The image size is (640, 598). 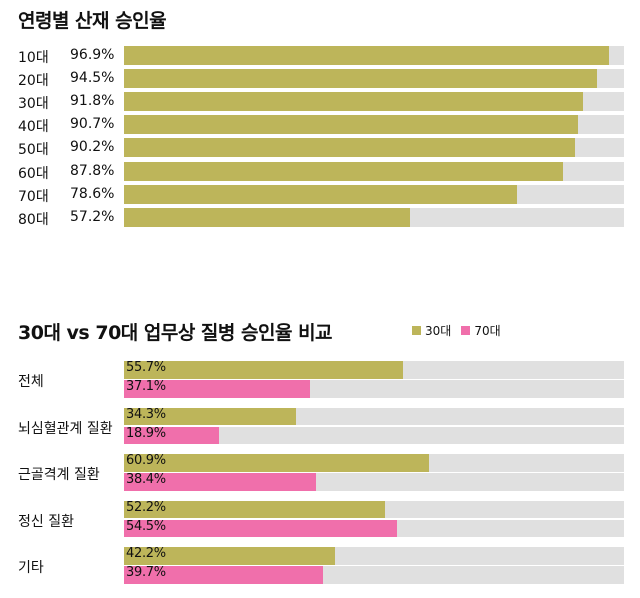 What do you see at coordinates (146, 433) in the screenshot?
I see `value-label: 18.9%` at bounding box center [146, 433].